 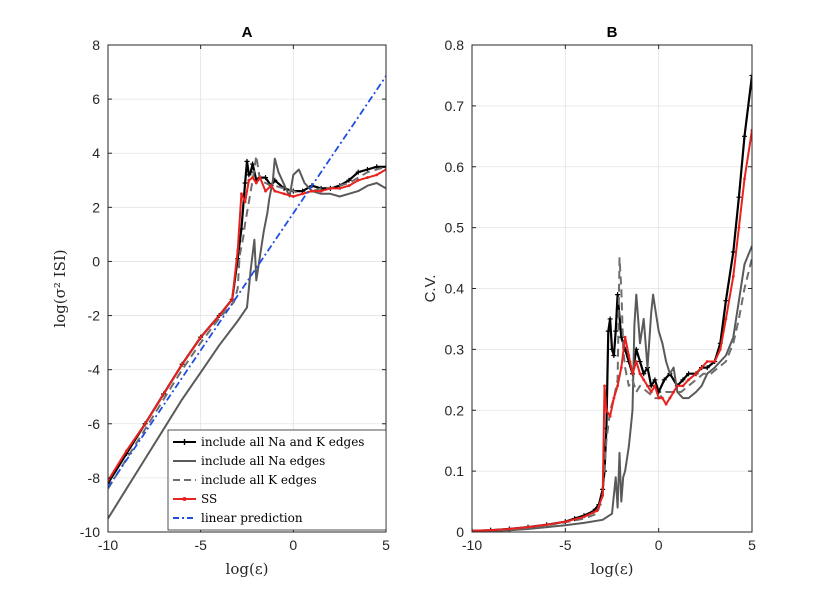 What do you see at coordinates (94, 424) in the screenshot?
I see `y-tick-label: -6` at bounding box center [94, 424].